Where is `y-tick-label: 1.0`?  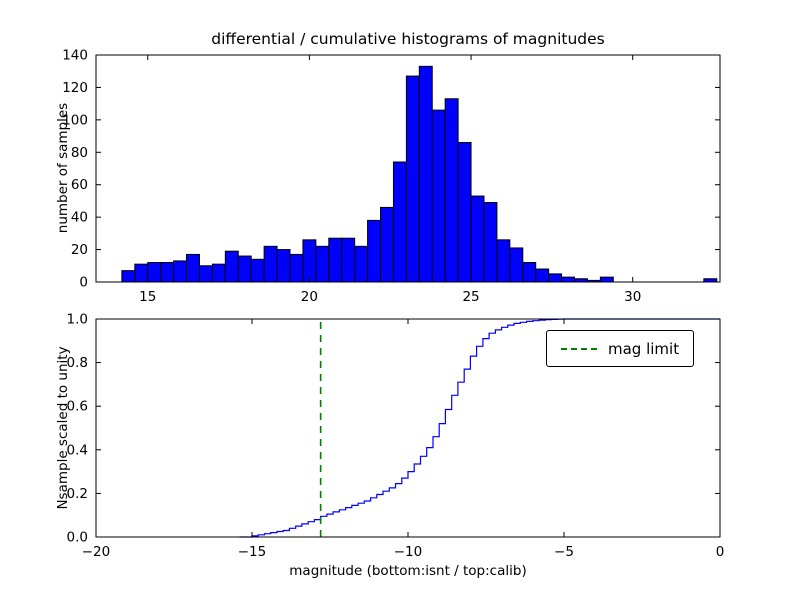
y-tick-label: 1.0 is located at coordinates (77, 320).